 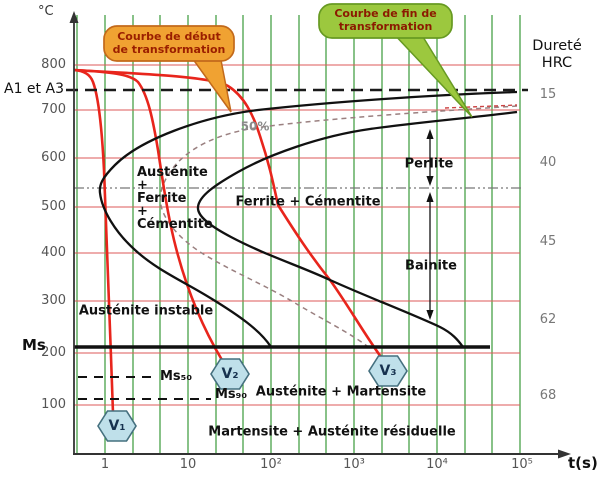 I want to click on x-tick-1e3: 10³, so click(x=354, y=464).